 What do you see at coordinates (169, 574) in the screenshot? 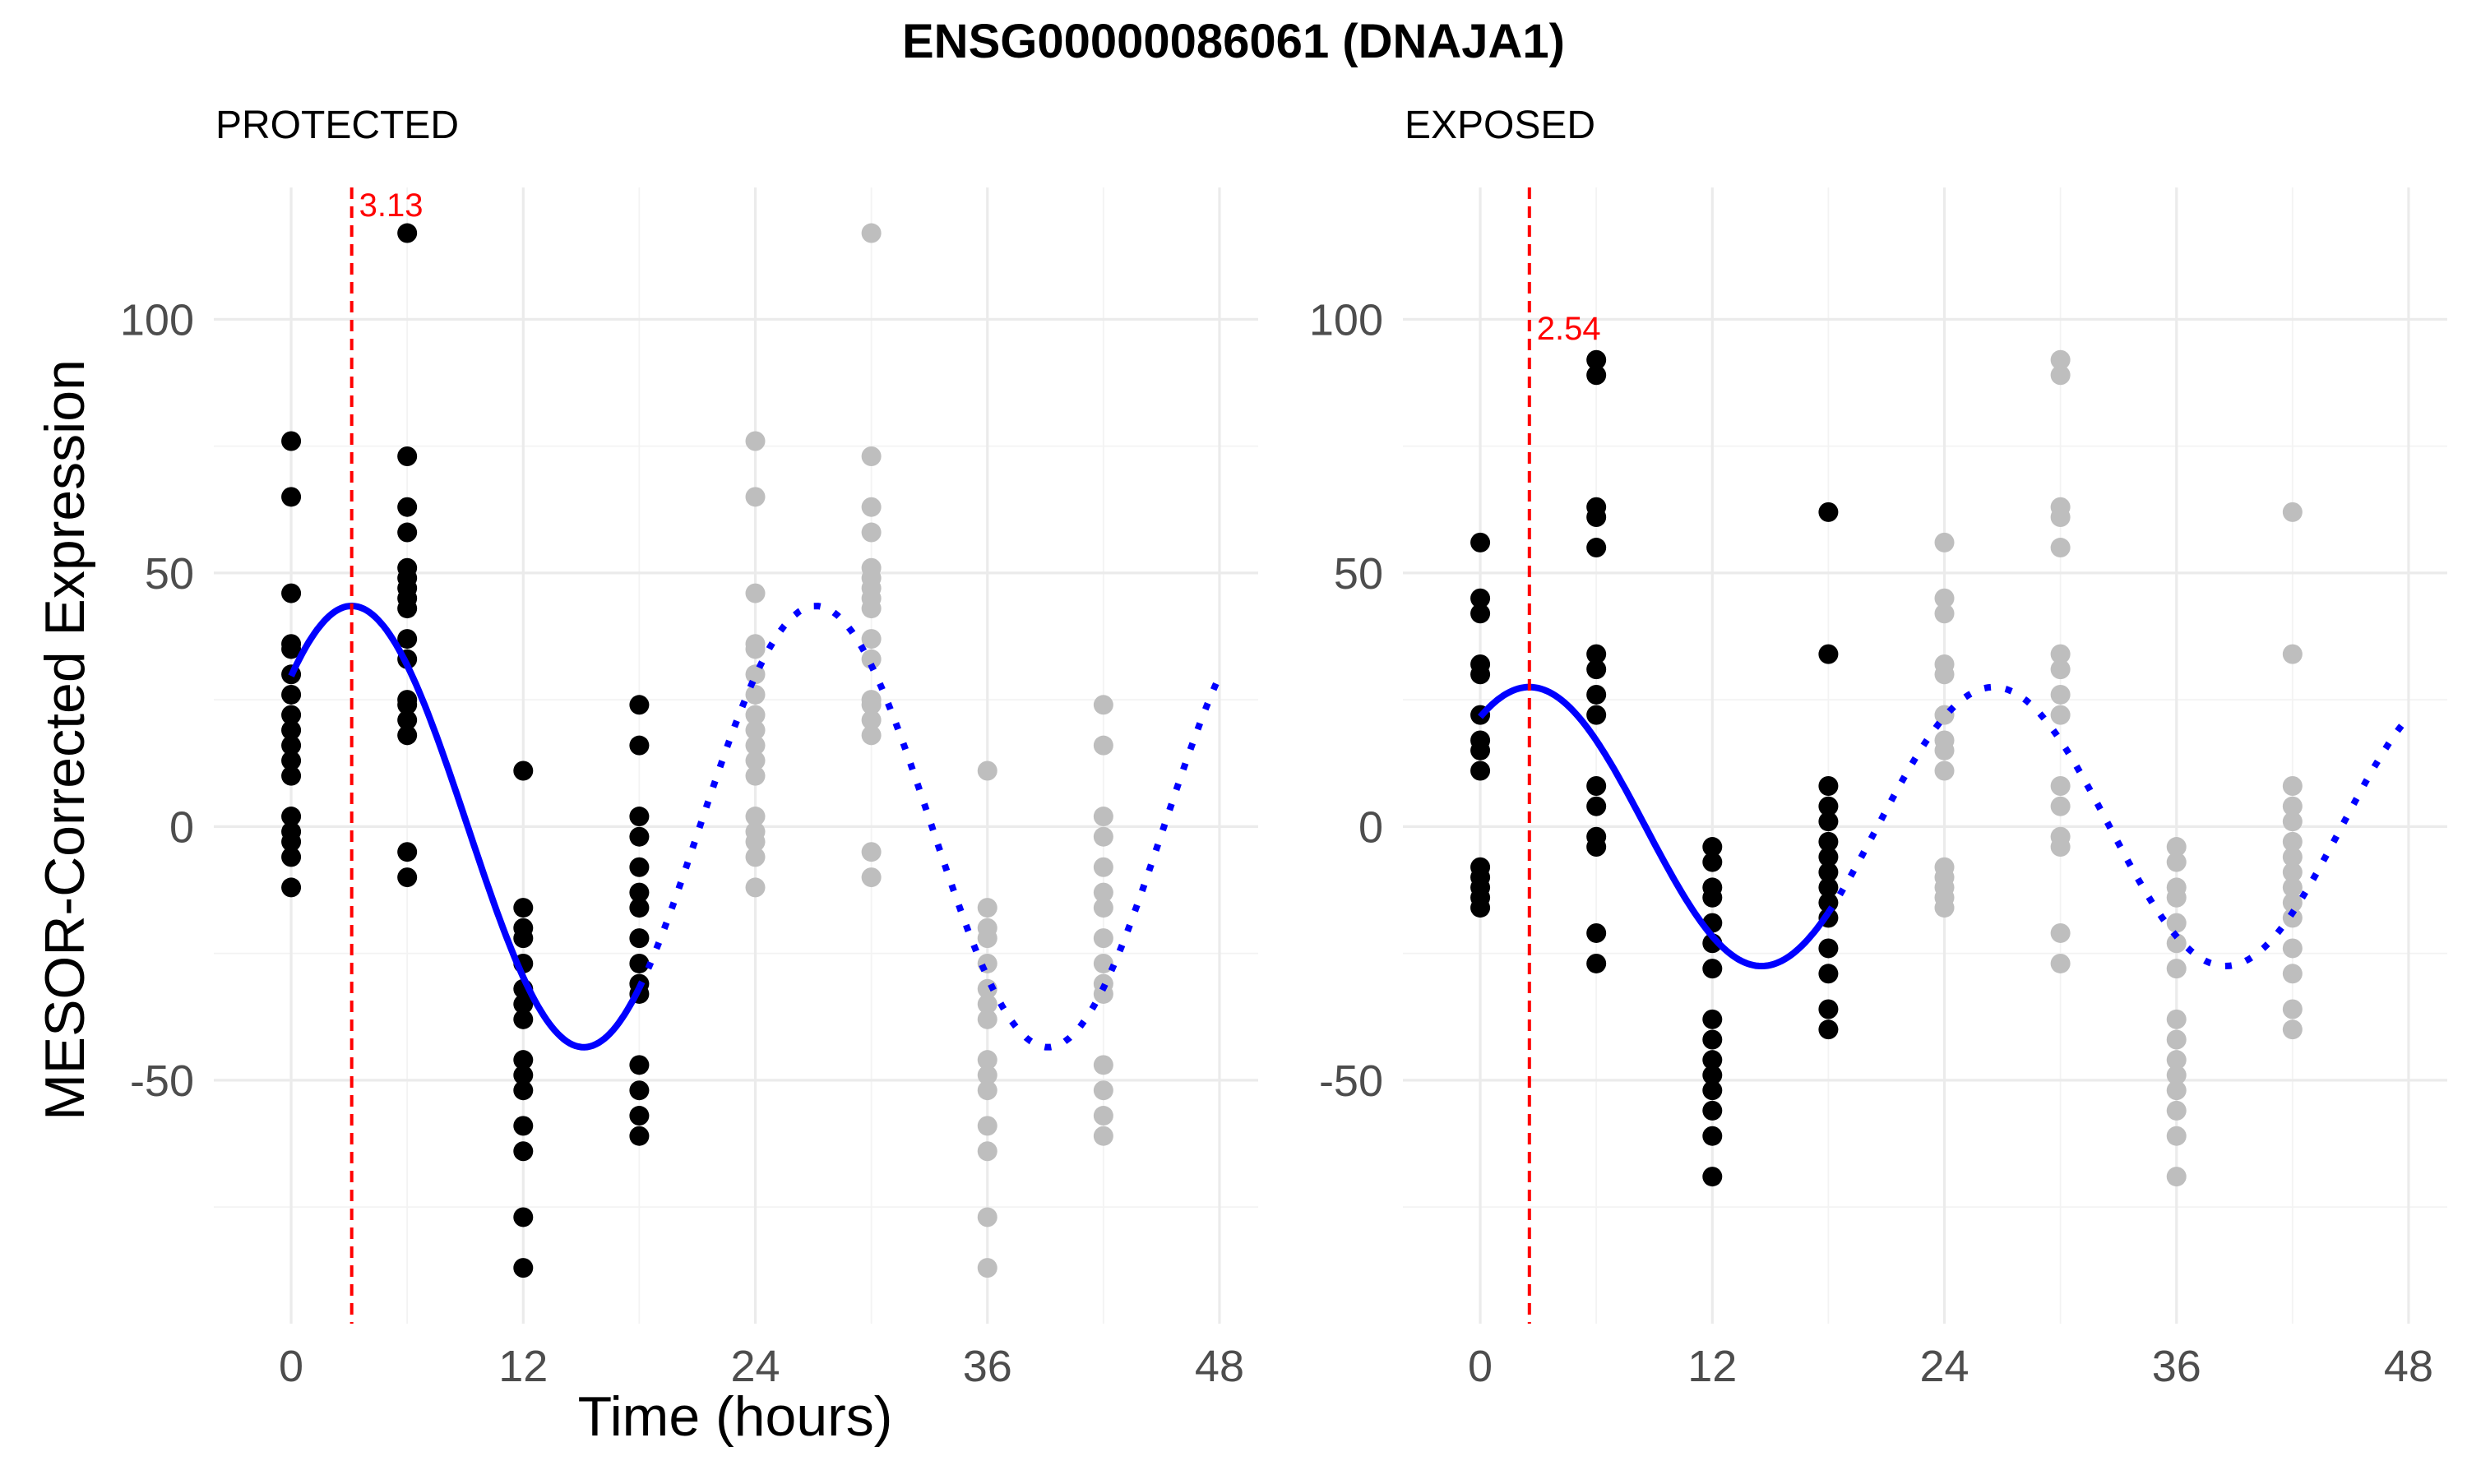
I see `y-tick-label: 50` at bounding box center [169, 574].